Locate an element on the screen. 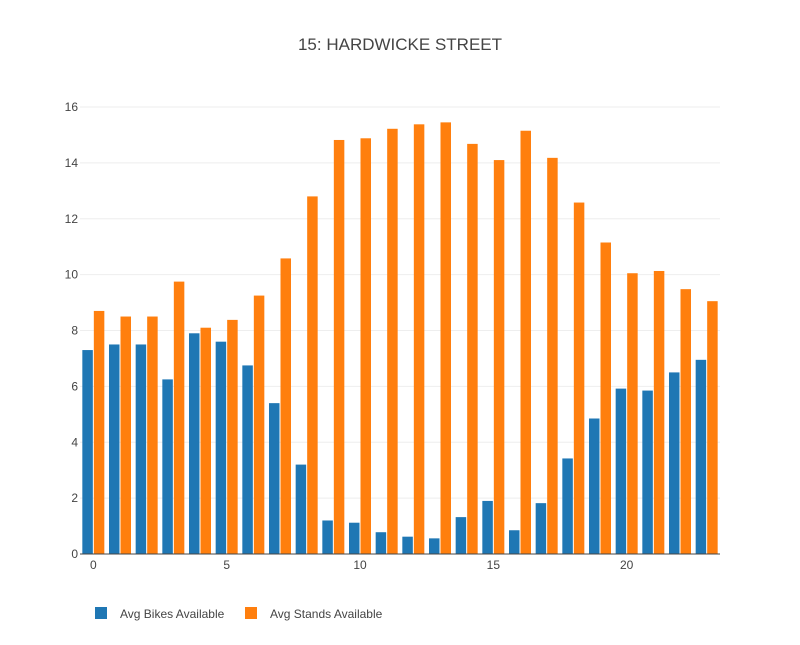 The height and width of the screenshot is (645, 800). legend-swatch-bikes is located at coordinates (101, 613).